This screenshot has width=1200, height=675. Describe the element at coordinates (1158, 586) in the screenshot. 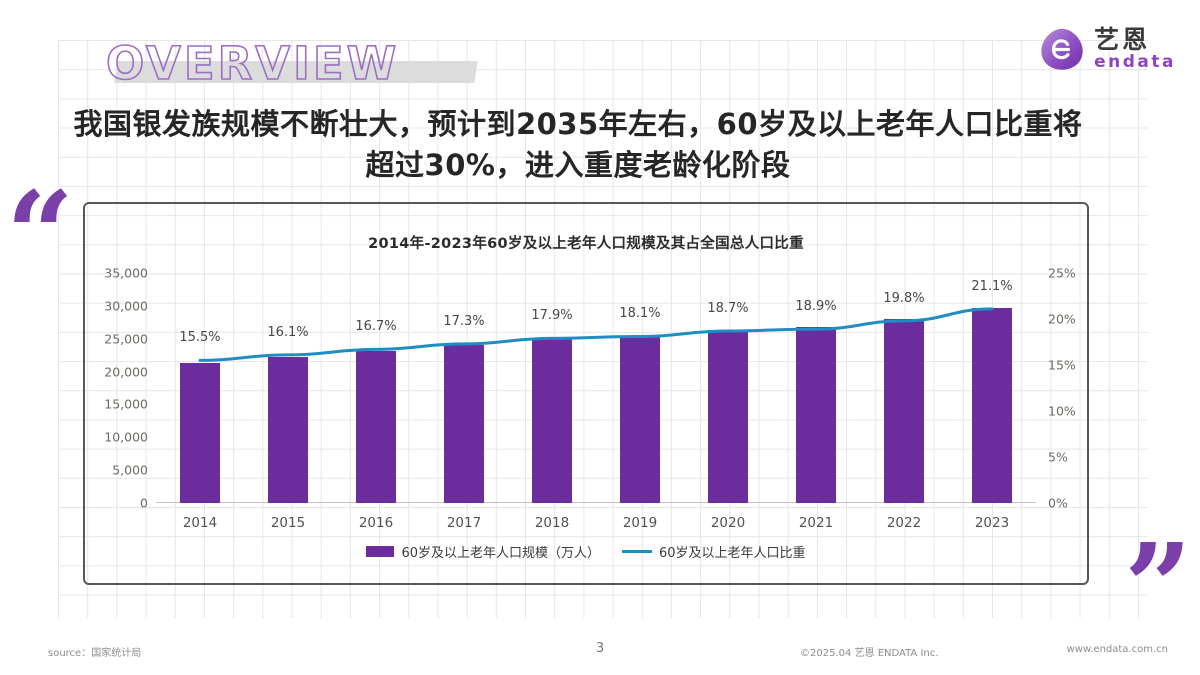

I see `quote-close-icon: ”` at that location.